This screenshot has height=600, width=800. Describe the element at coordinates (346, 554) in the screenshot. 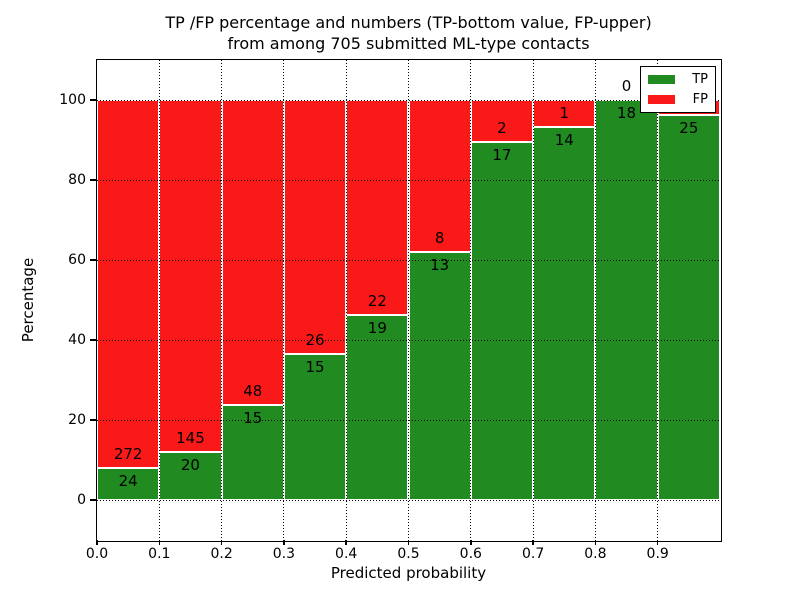

I see `x-axis-tick-label: 0.4` at that location.